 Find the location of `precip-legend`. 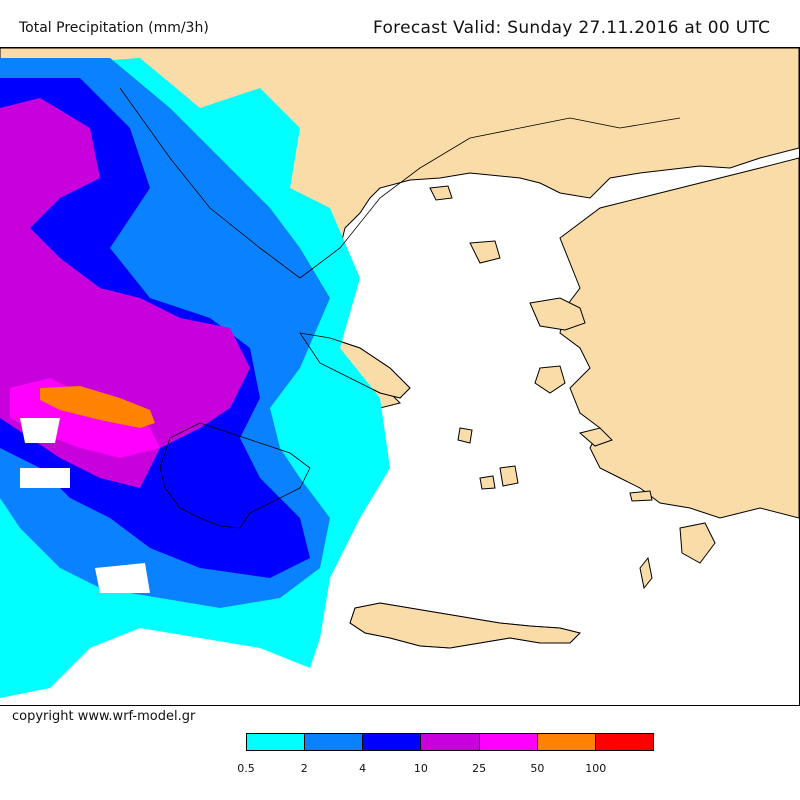

precip-legend is located at coordinates (450, 742).